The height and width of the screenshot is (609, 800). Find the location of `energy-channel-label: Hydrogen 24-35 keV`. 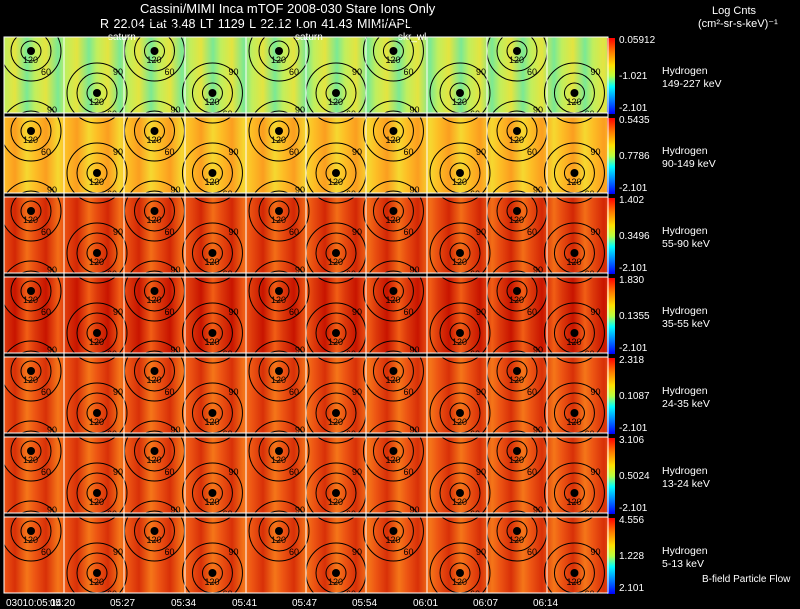

energy-channel-label: Hydrogen 24-35 keV is located at coordinates (686, 398).